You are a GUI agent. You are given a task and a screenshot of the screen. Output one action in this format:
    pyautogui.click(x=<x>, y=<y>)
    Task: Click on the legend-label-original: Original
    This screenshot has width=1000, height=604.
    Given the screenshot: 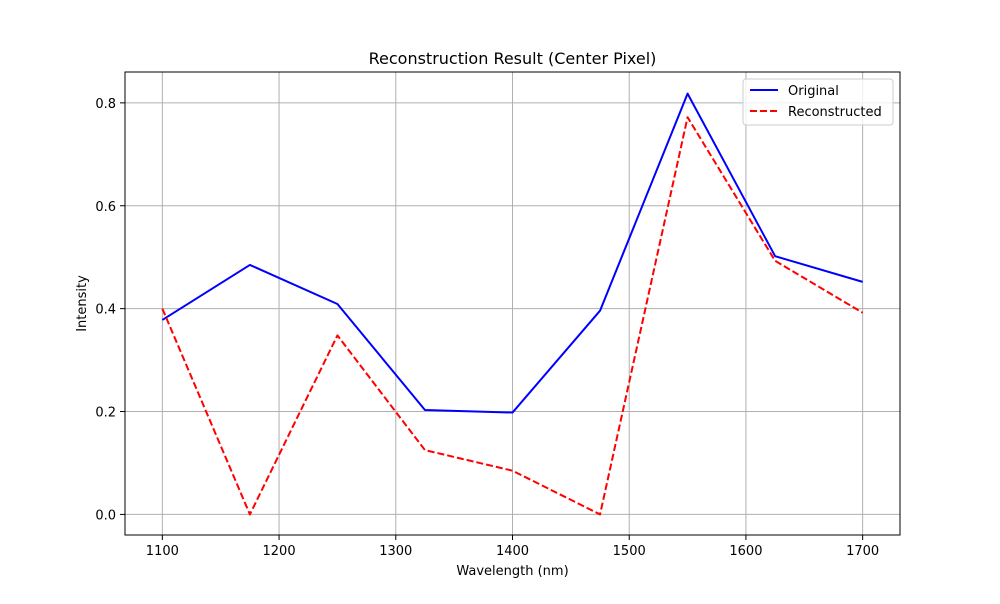 What is the action you would take?
    pyautogui.click(x=813, y=91)
    